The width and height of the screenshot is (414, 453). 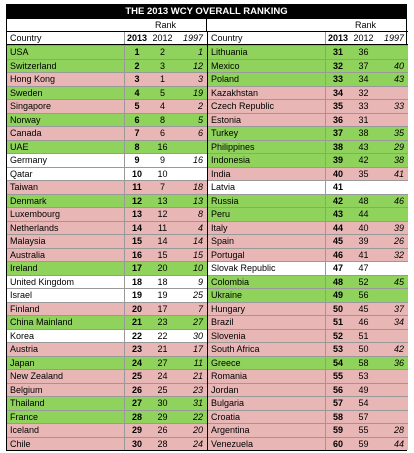 I want to click on table-title: THE 2013 WCY OVERALL RANKING, so click(x=206, y=11).